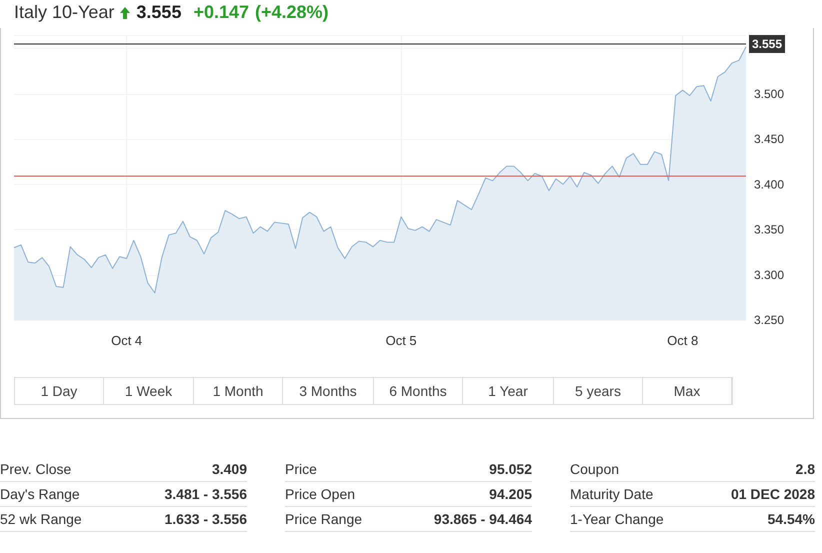 The width and height of the screenshot is (822, 553). Describe the element at coordinates (687, 391) in the screenshot. I see `text: Max` at that location.